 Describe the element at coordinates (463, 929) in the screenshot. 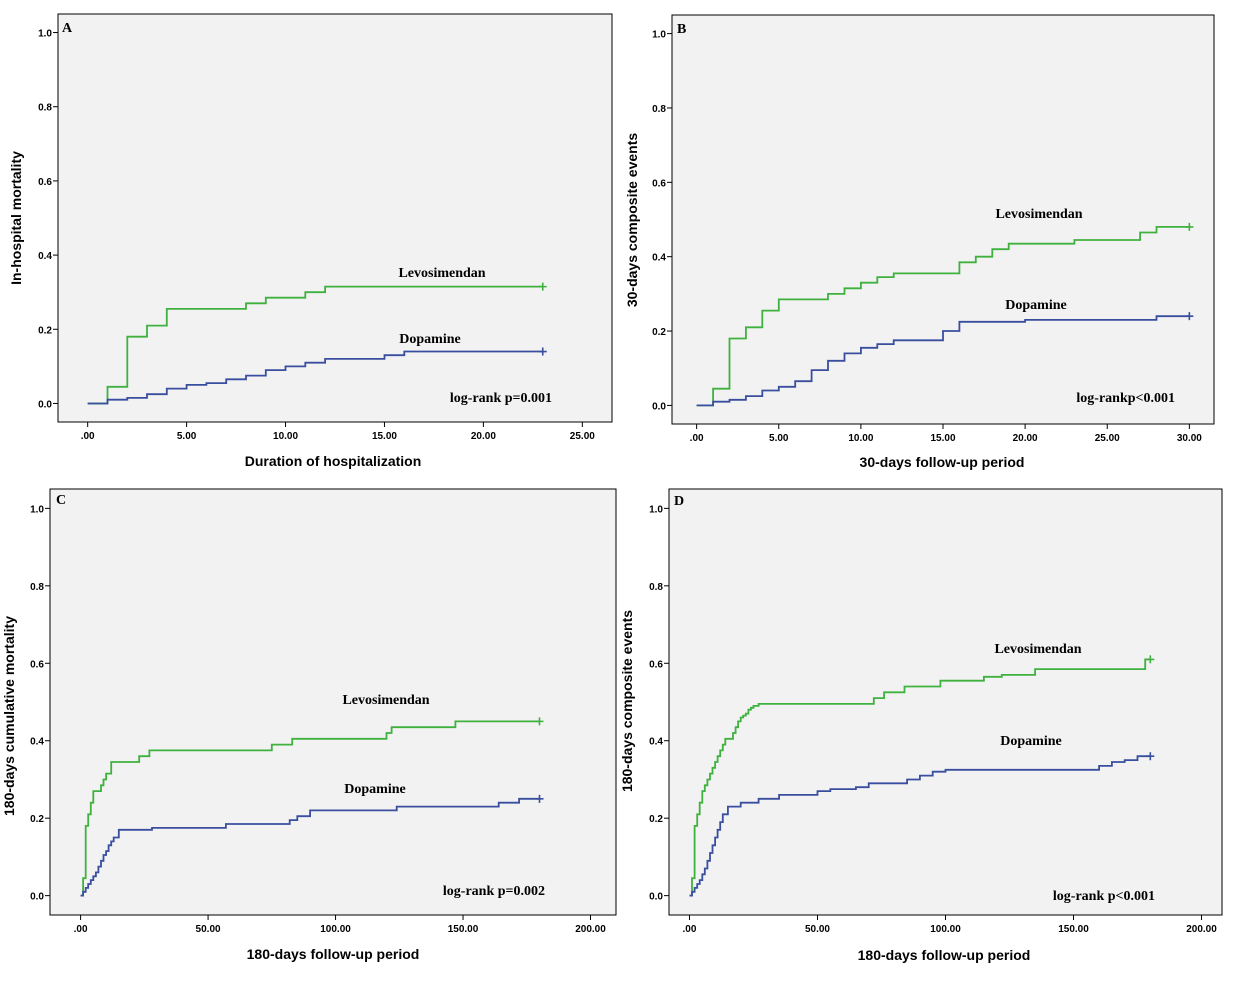

I see `panel-c-x-tick-label: 150.00` at that location.